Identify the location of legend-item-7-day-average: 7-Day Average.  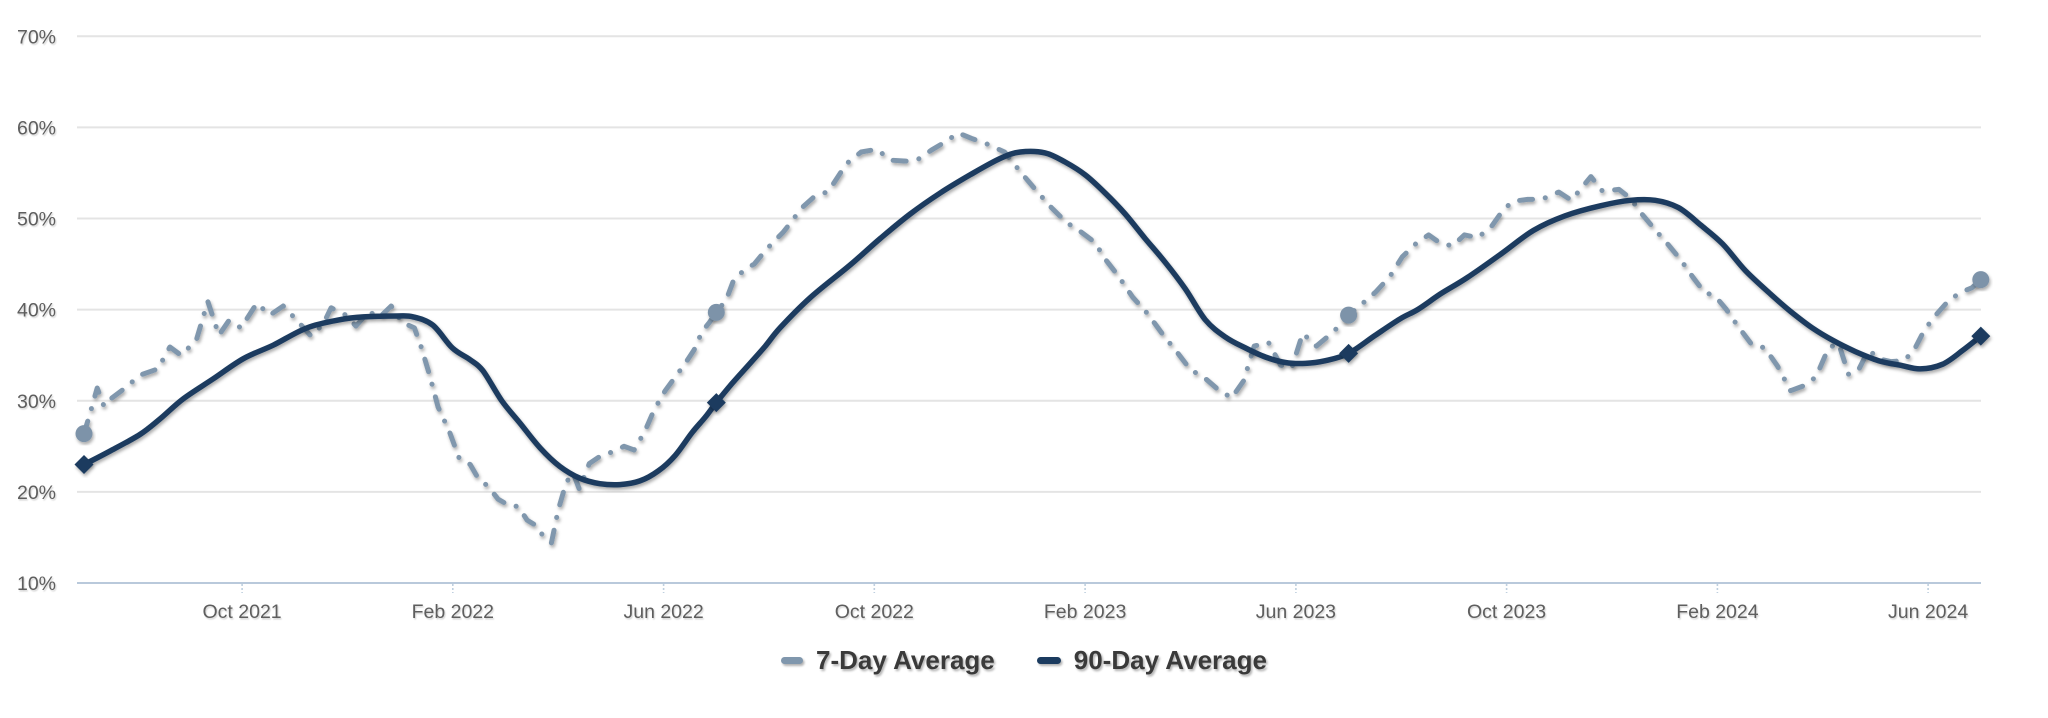
(888, 660).